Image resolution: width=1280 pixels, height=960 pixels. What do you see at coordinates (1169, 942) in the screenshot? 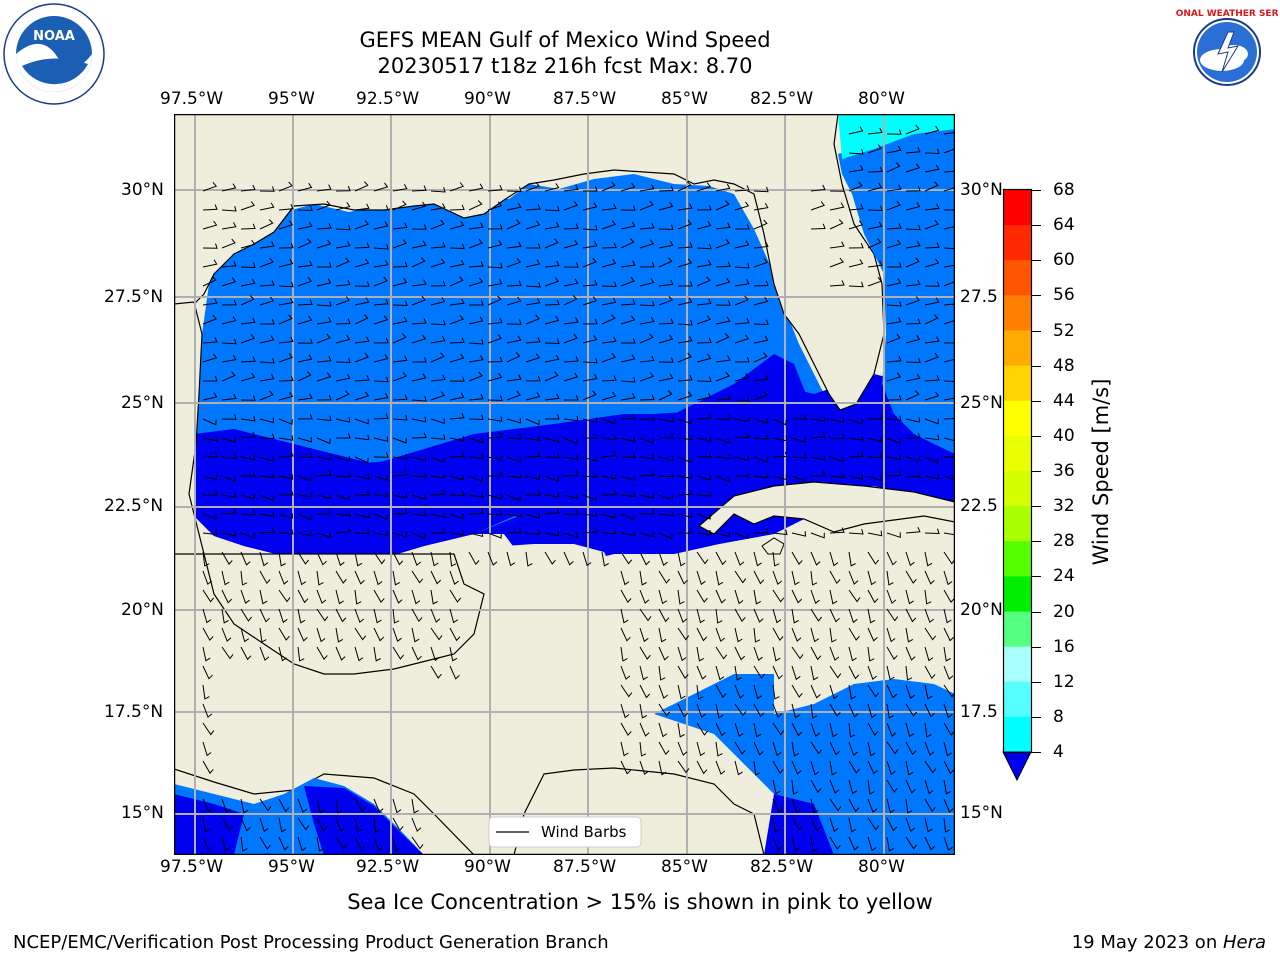
I see `footer-date: 19 May 2023 on Hera` at bounding box center [1169, 942].